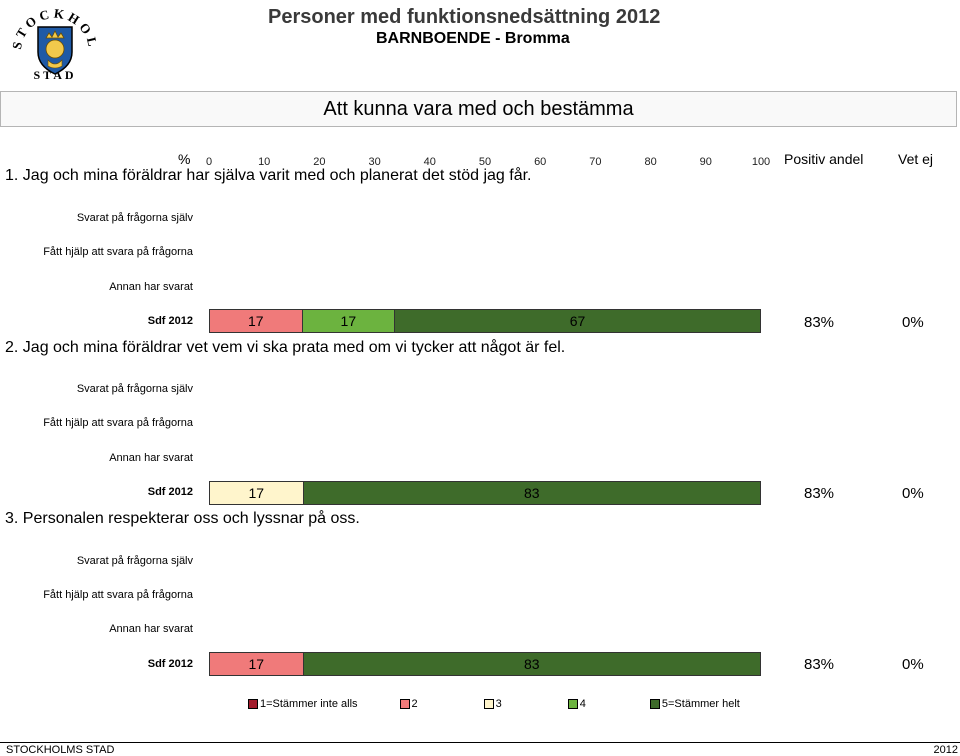 The width and height of the screenshot is (960, 756). I want to click on axis-tick-label: 10, so click(264, 162).